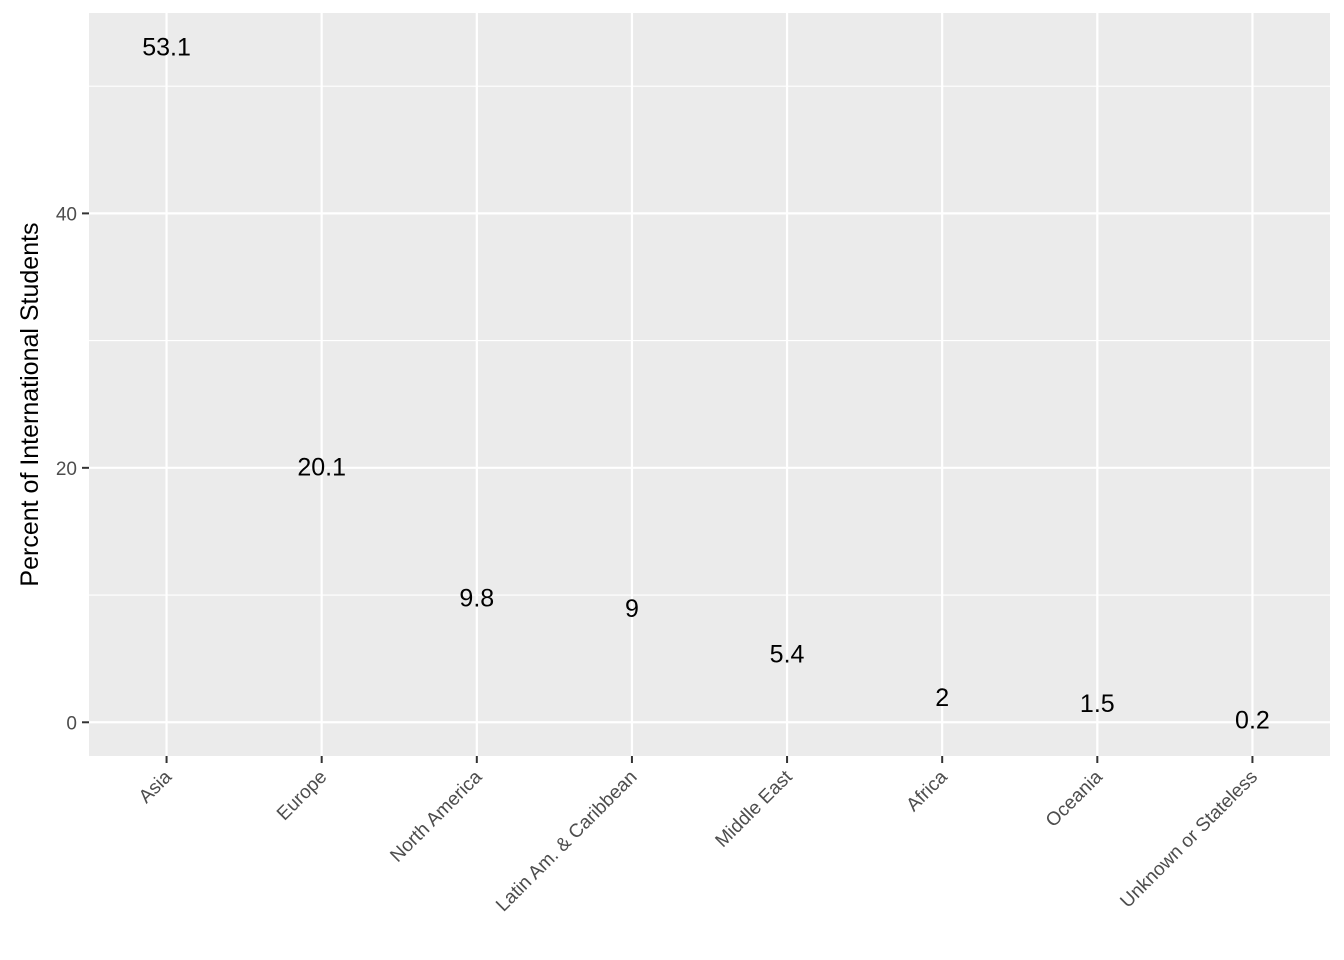 Image resolution: width=1344 pixels, height=960 pixels. I want to click on x-tick-label: North America, so click(436, 816).